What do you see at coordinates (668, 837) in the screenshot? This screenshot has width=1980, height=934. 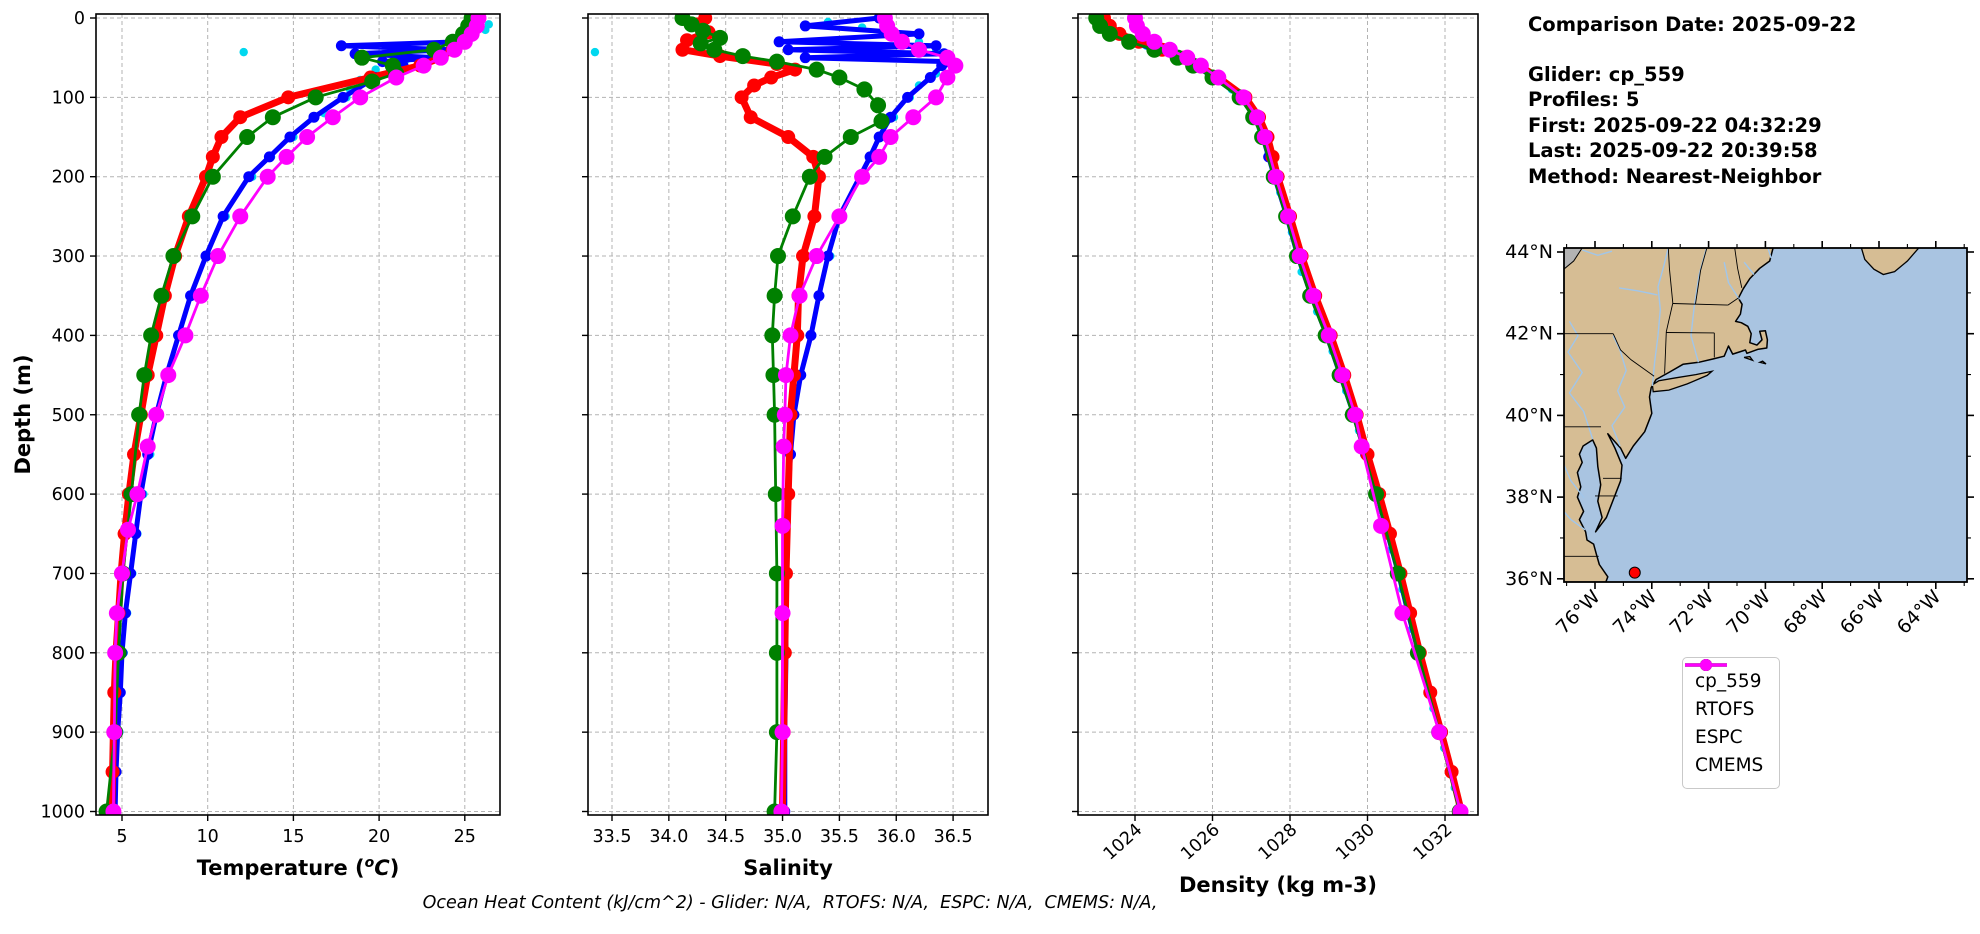 I see `svg-text: 34.0` at bounding box center [668, 837].